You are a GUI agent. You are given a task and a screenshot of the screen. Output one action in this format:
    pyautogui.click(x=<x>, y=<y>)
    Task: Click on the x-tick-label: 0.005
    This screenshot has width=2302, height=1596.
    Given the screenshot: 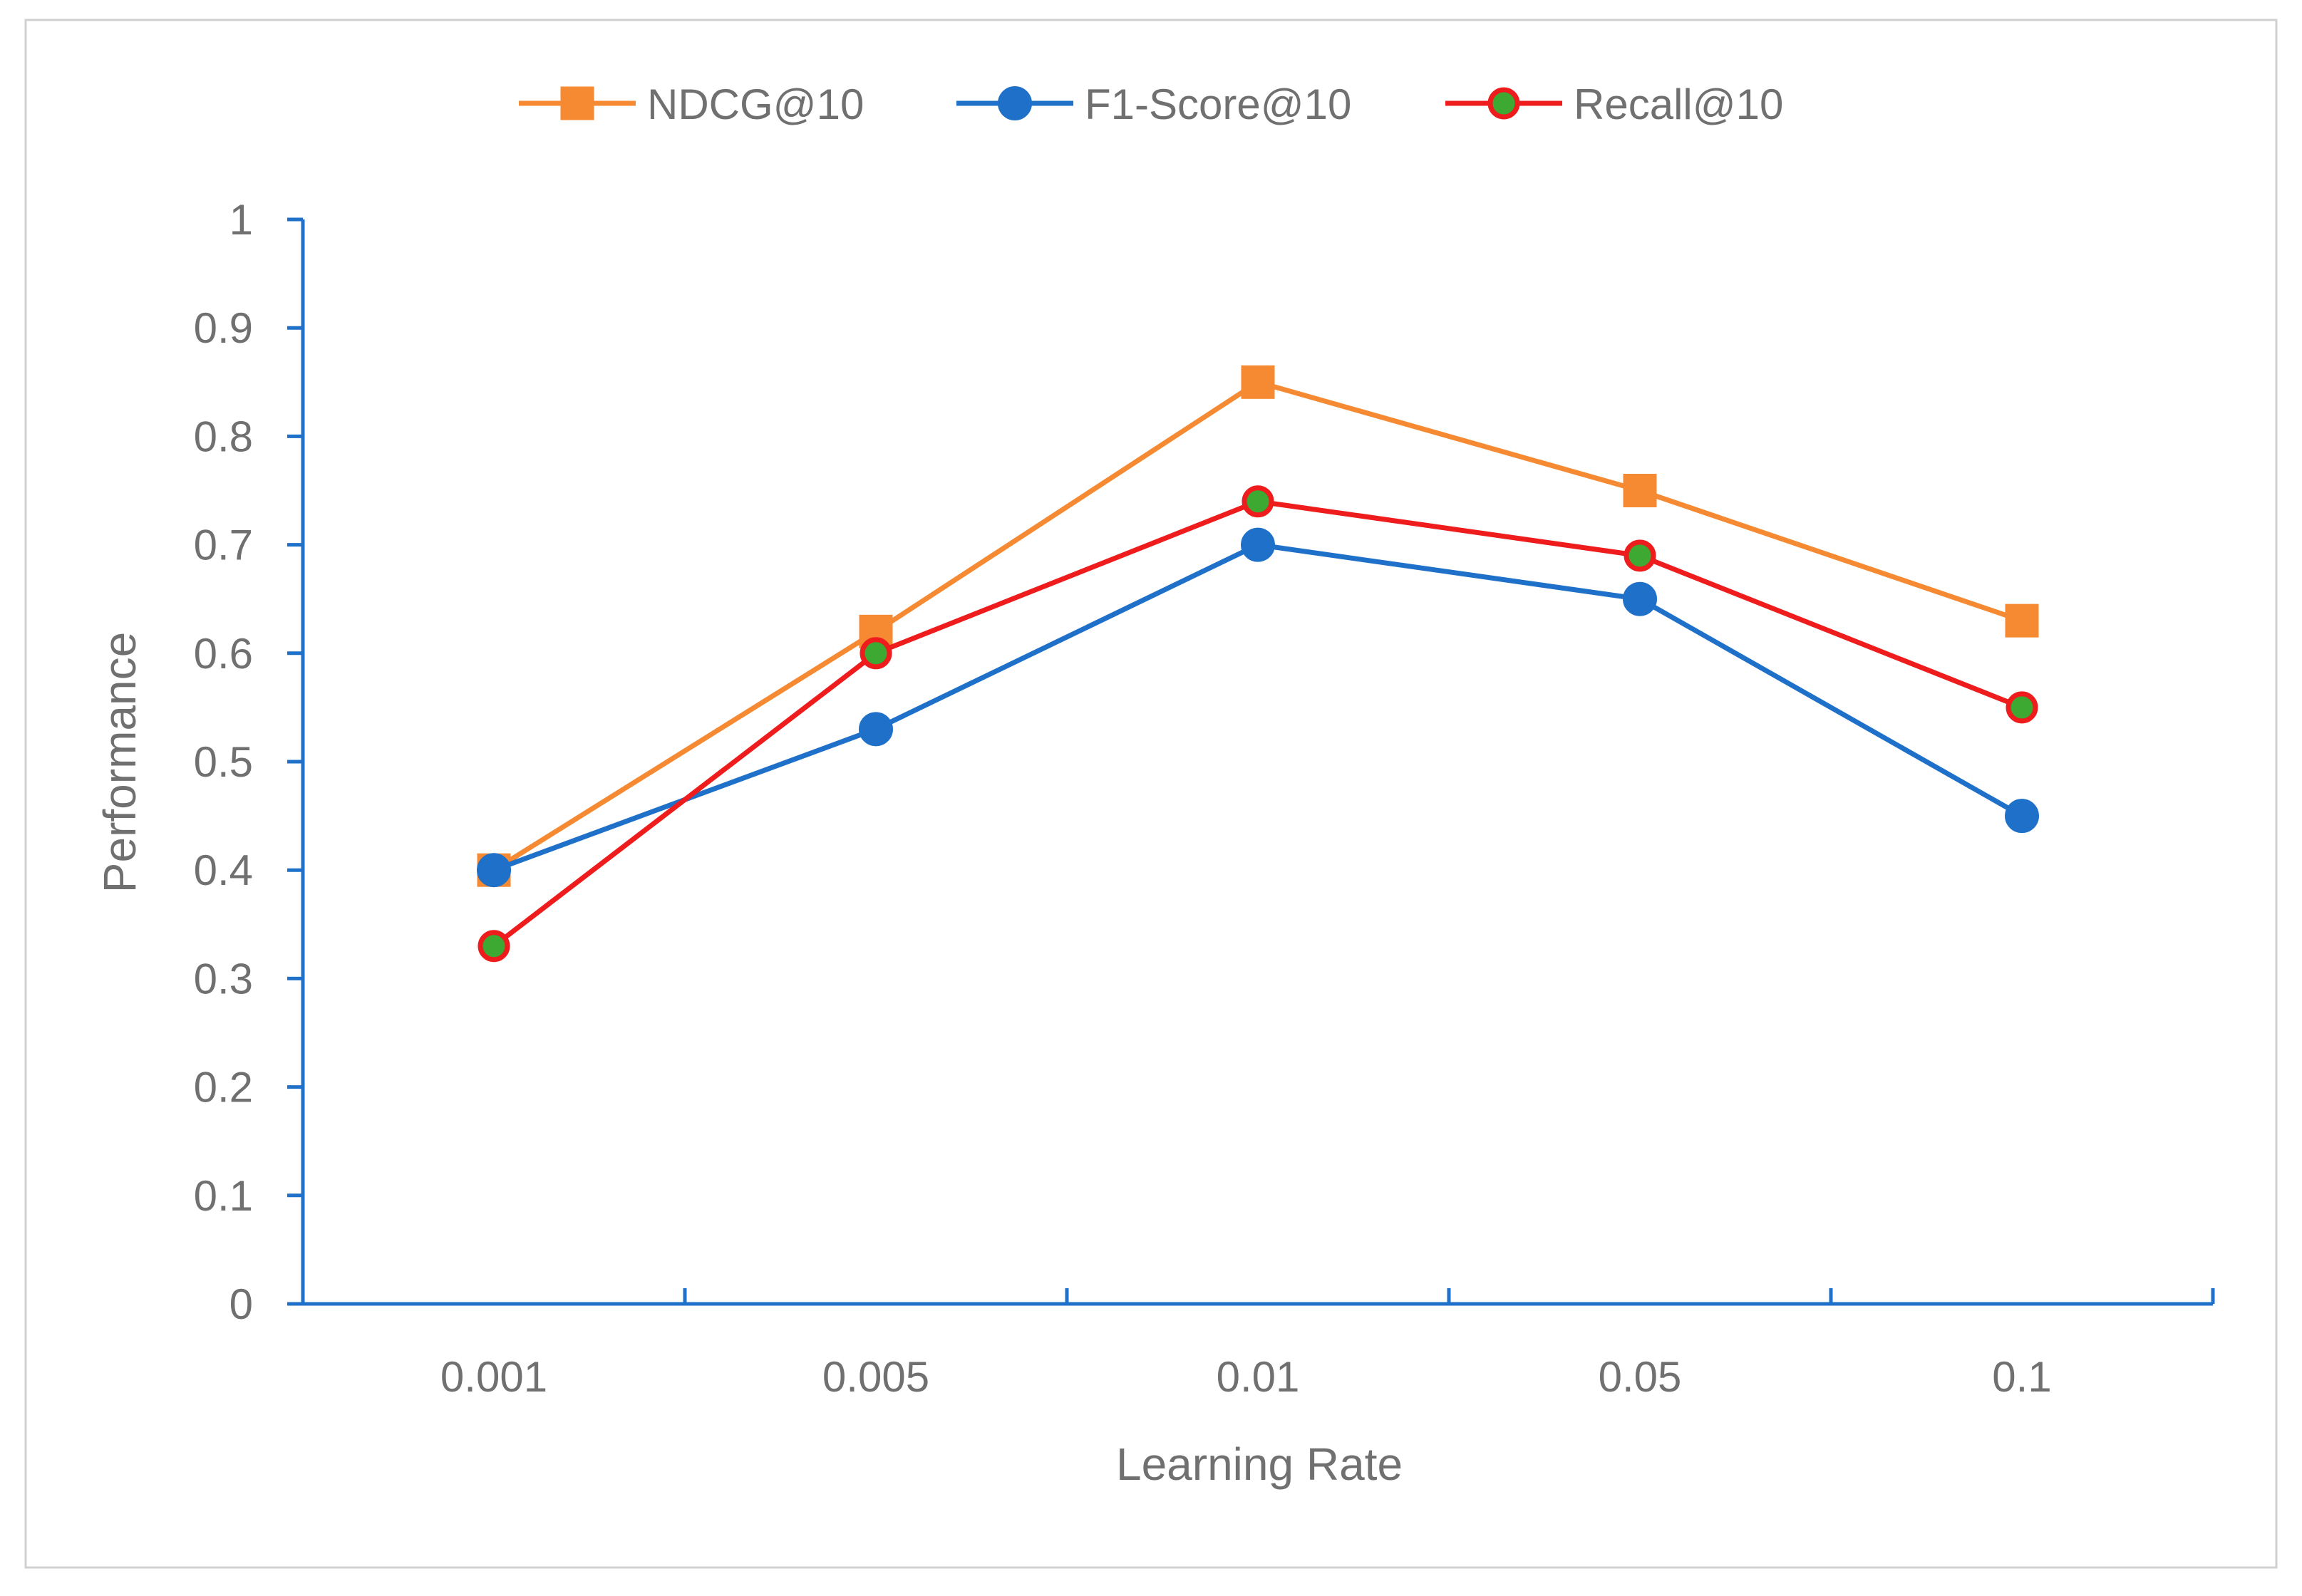 What is the action you would take?
    pyautogui.click(x=875, y=1377)
    